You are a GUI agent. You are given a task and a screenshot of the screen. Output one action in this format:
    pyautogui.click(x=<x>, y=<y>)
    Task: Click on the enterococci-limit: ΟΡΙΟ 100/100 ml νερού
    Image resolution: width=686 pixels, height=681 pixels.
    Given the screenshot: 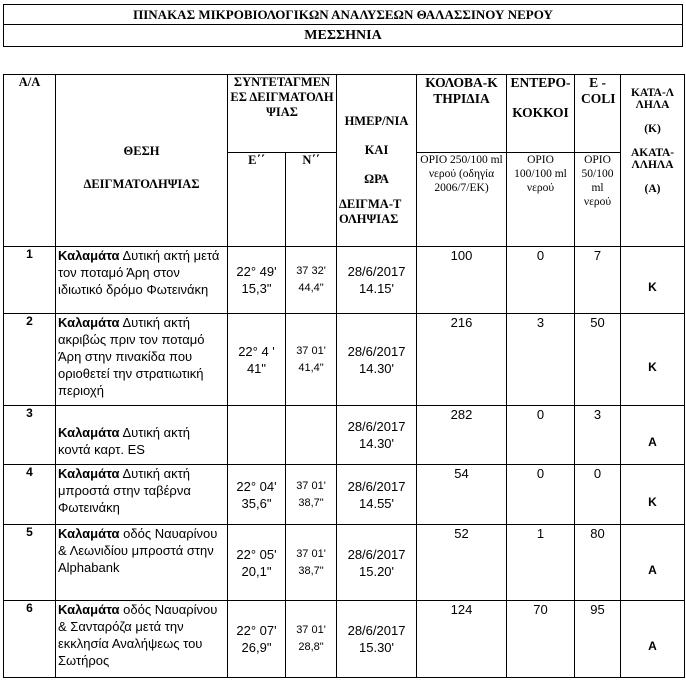 What is the action you would take?
    pyautogui.click(x=541, y=199)
    